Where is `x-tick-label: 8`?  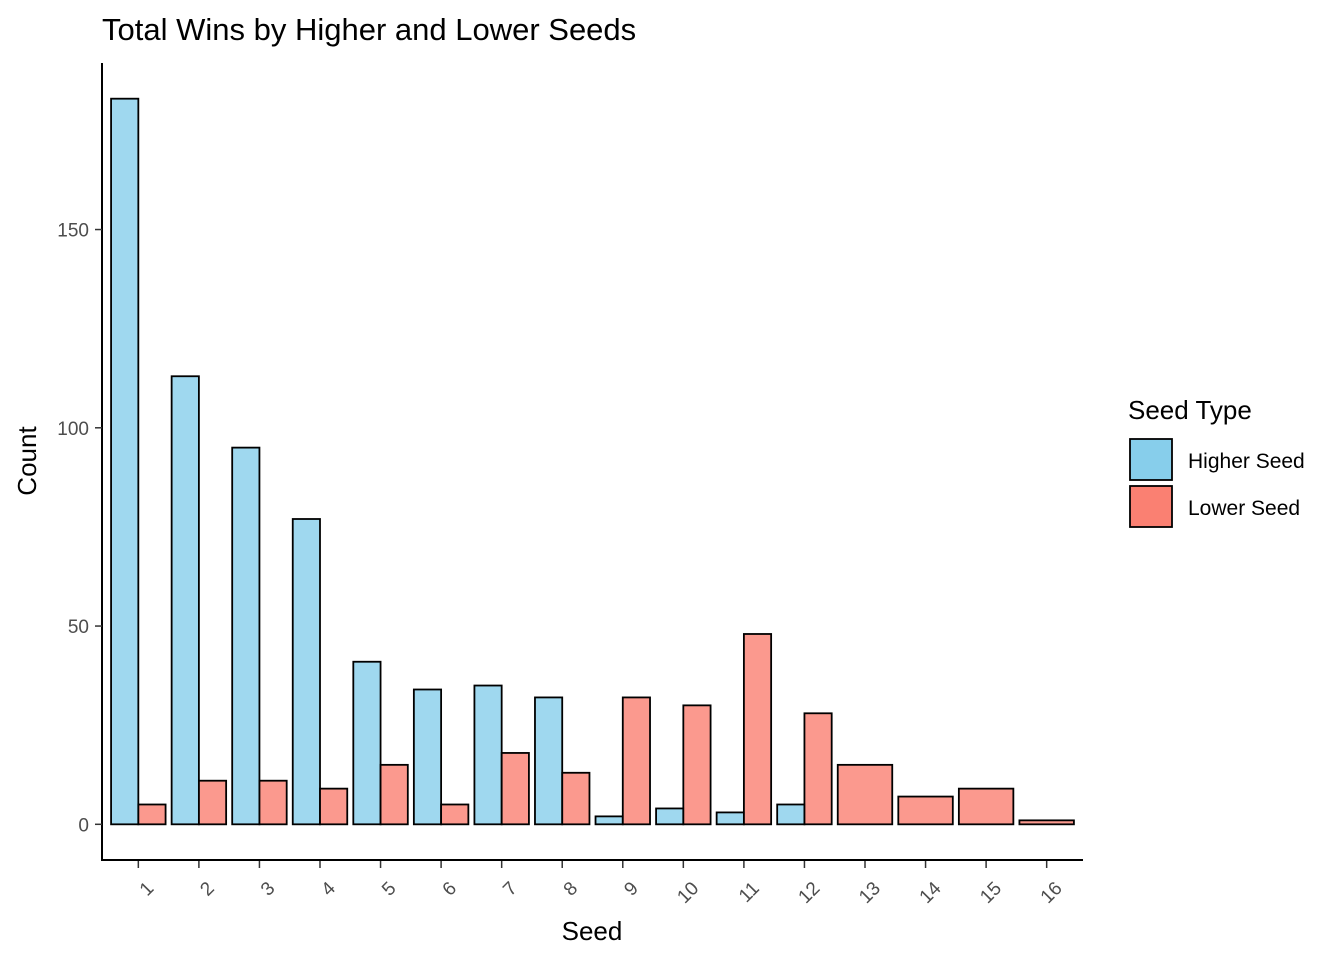 x-tick-label: 8 is located at coordinates (571, 889).